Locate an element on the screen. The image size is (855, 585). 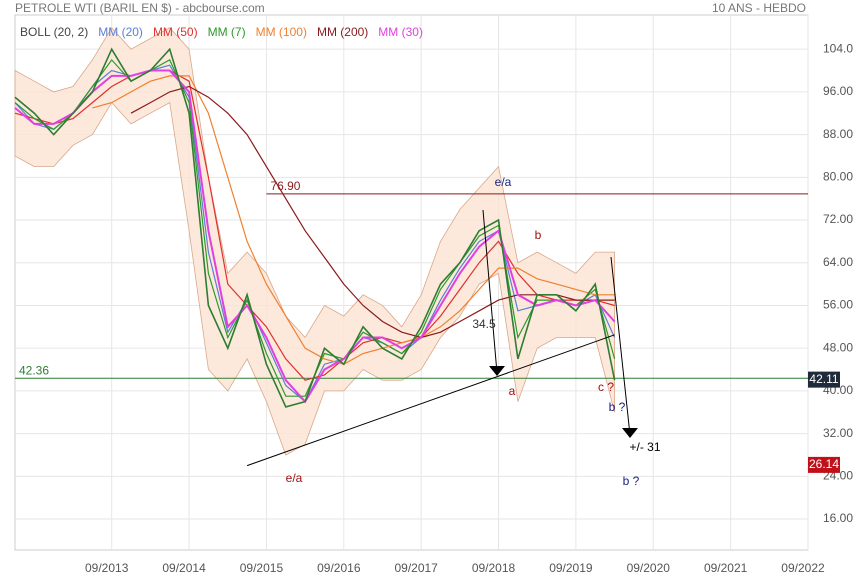
x-tick-label: 09/2015 is located at coordinates (262, 568).